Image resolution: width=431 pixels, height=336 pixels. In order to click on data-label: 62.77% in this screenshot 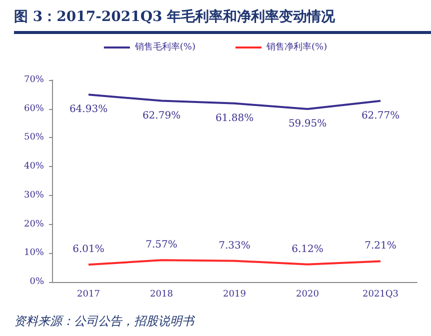, I will do `click(380, 116)`.